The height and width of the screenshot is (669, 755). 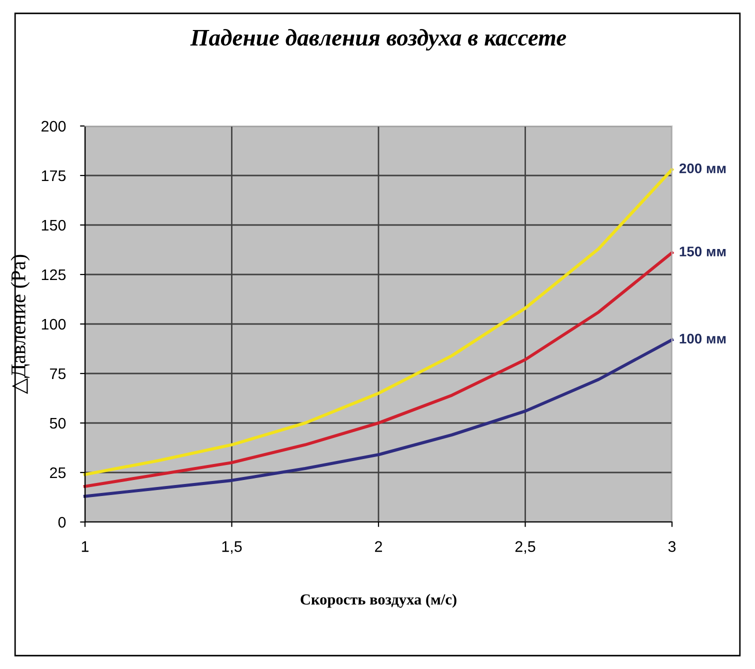 What do you see at coordinates (54, 225) in the screenshot?
I see `y-tick-label: 150` at bounding box center [54, 225].